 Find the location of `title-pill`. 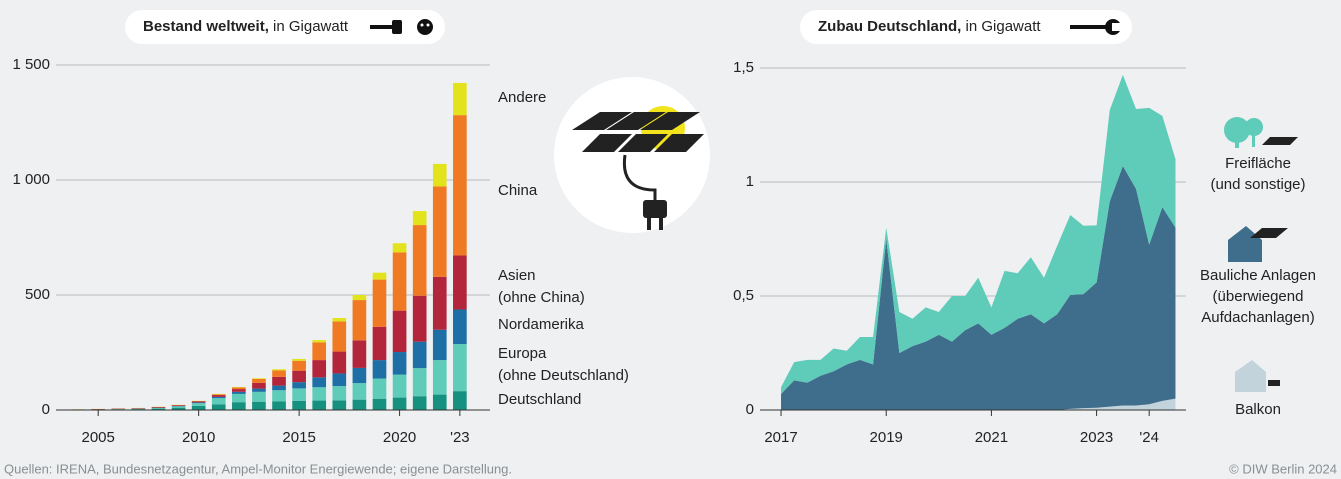

title-pill is located at coordinates (285, 27).